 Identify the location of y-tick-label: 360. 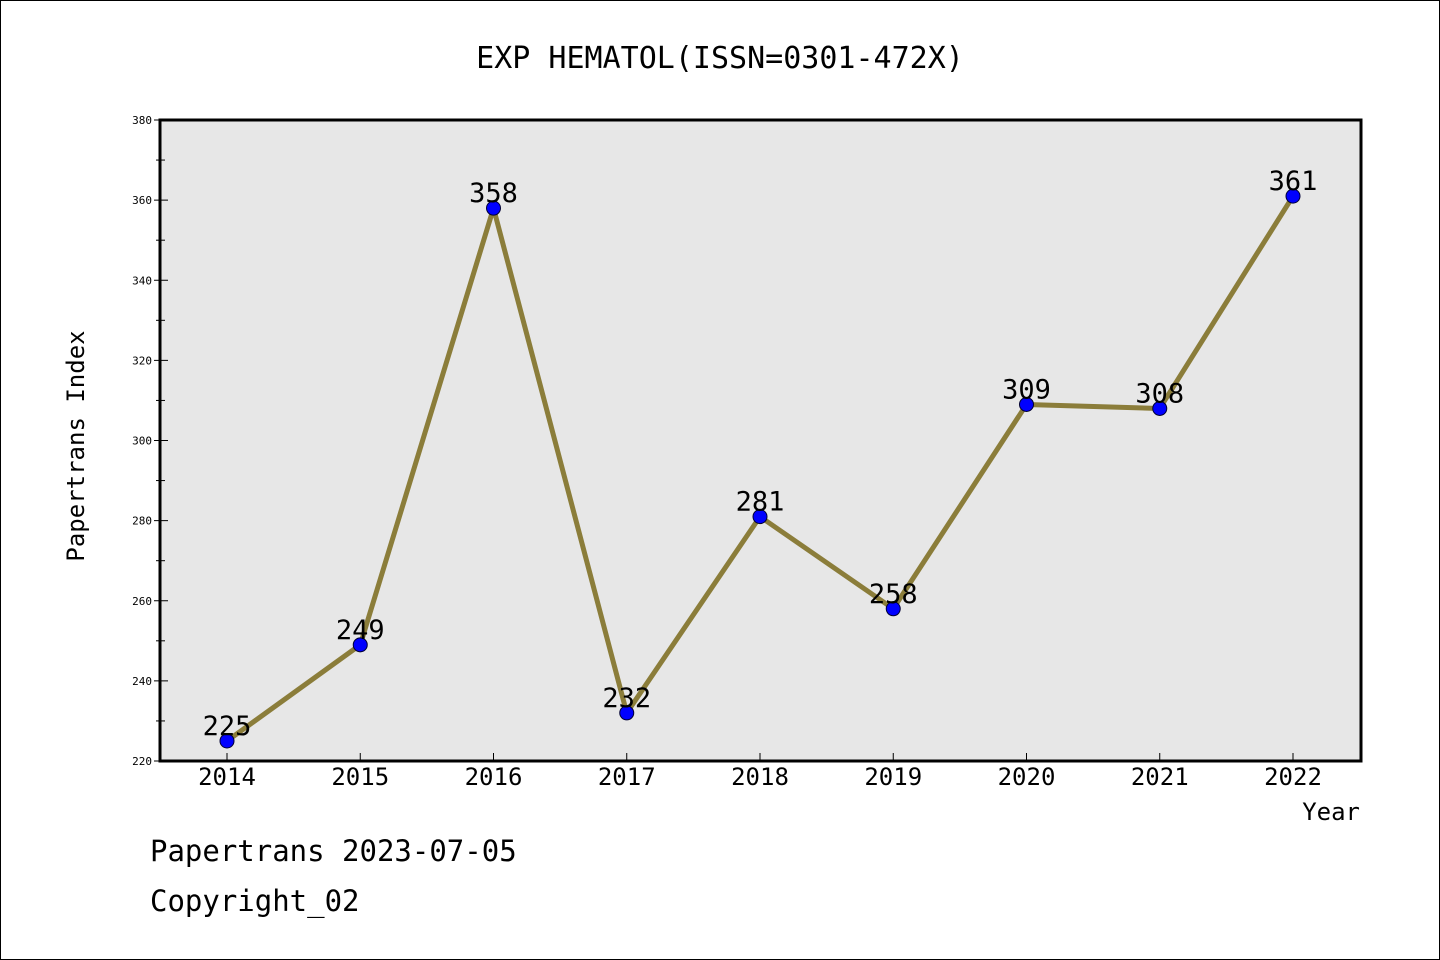
(142, 200).